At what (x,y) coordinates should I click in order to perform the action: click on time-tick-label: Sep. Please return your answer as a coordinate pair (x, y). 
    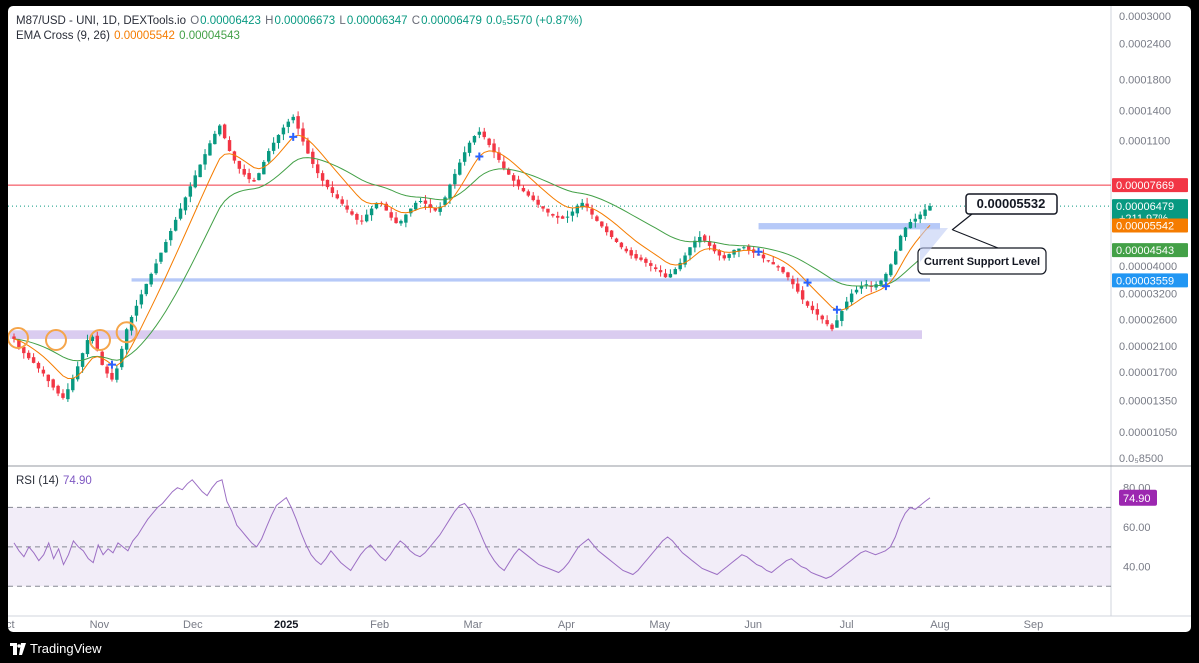
    Looking at the image, I should click on (1034, 625).